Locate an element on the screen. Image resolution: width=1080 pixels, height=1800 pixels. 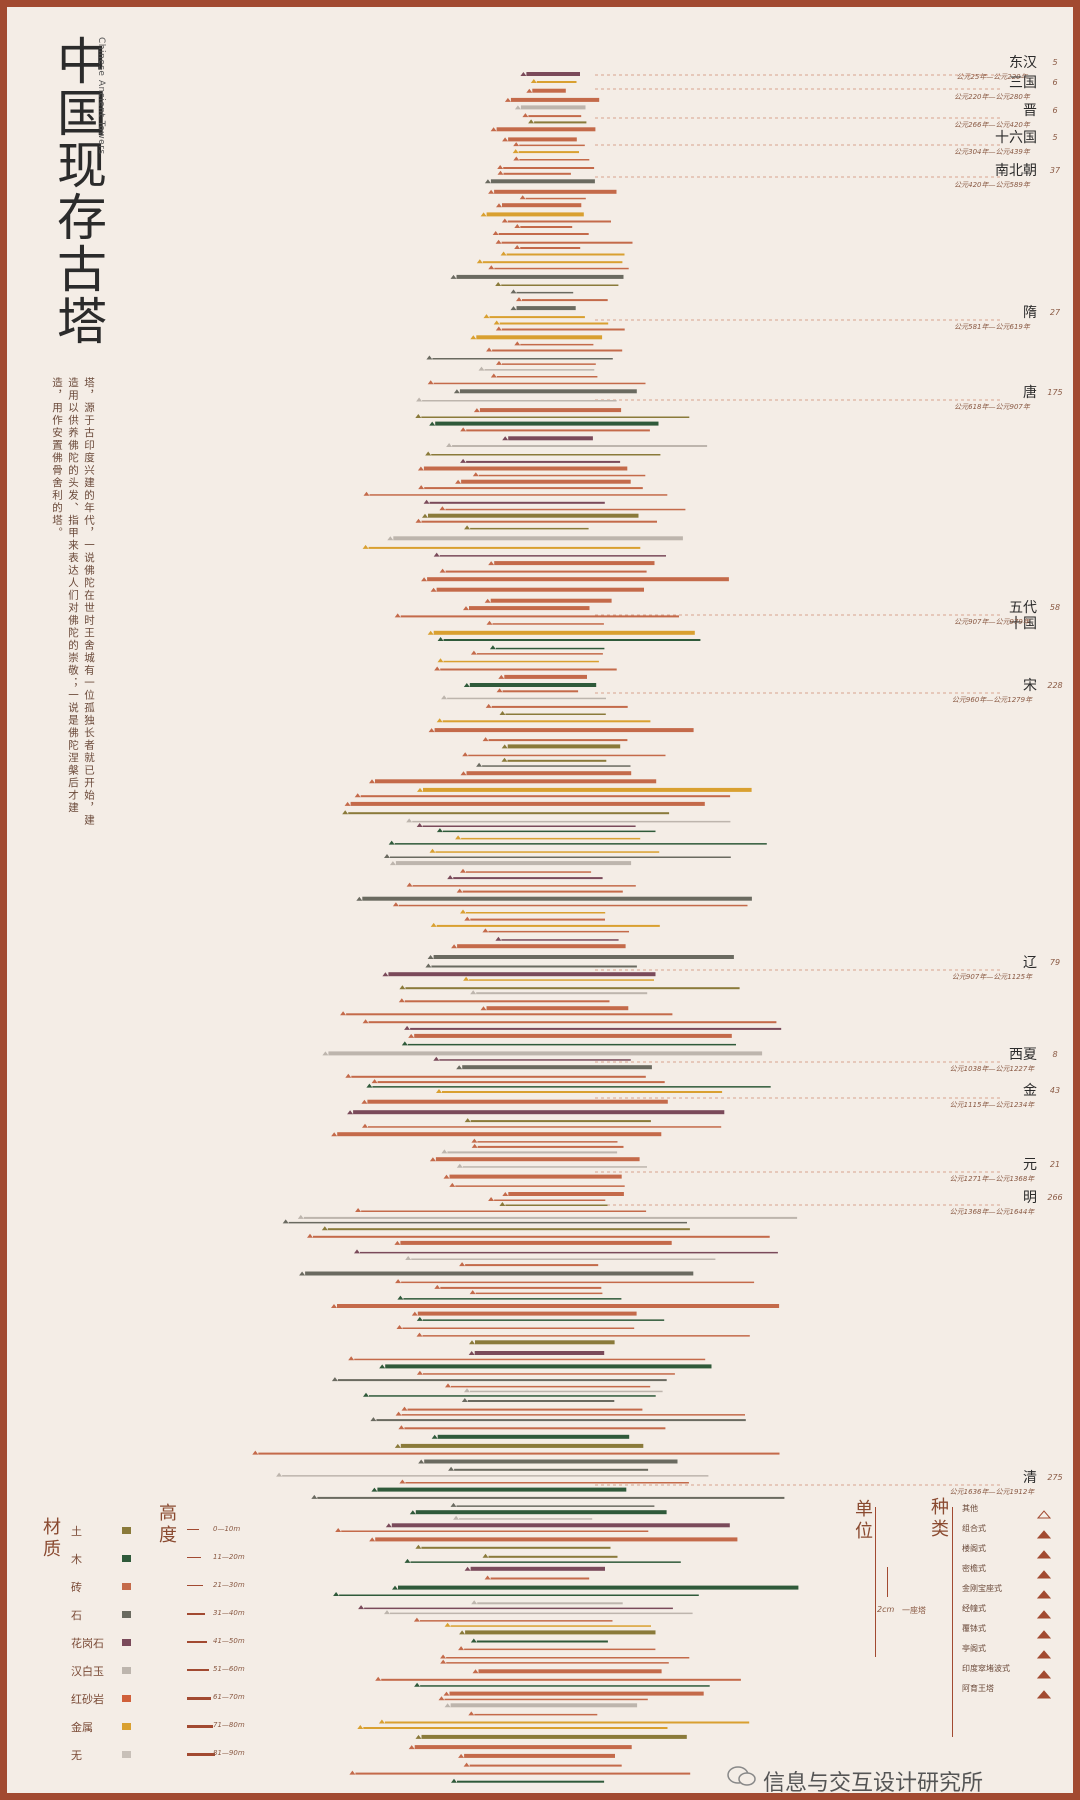
dynasty-range-13: 公元1271年—公元1368年 is located at coordinates (993, 1179).